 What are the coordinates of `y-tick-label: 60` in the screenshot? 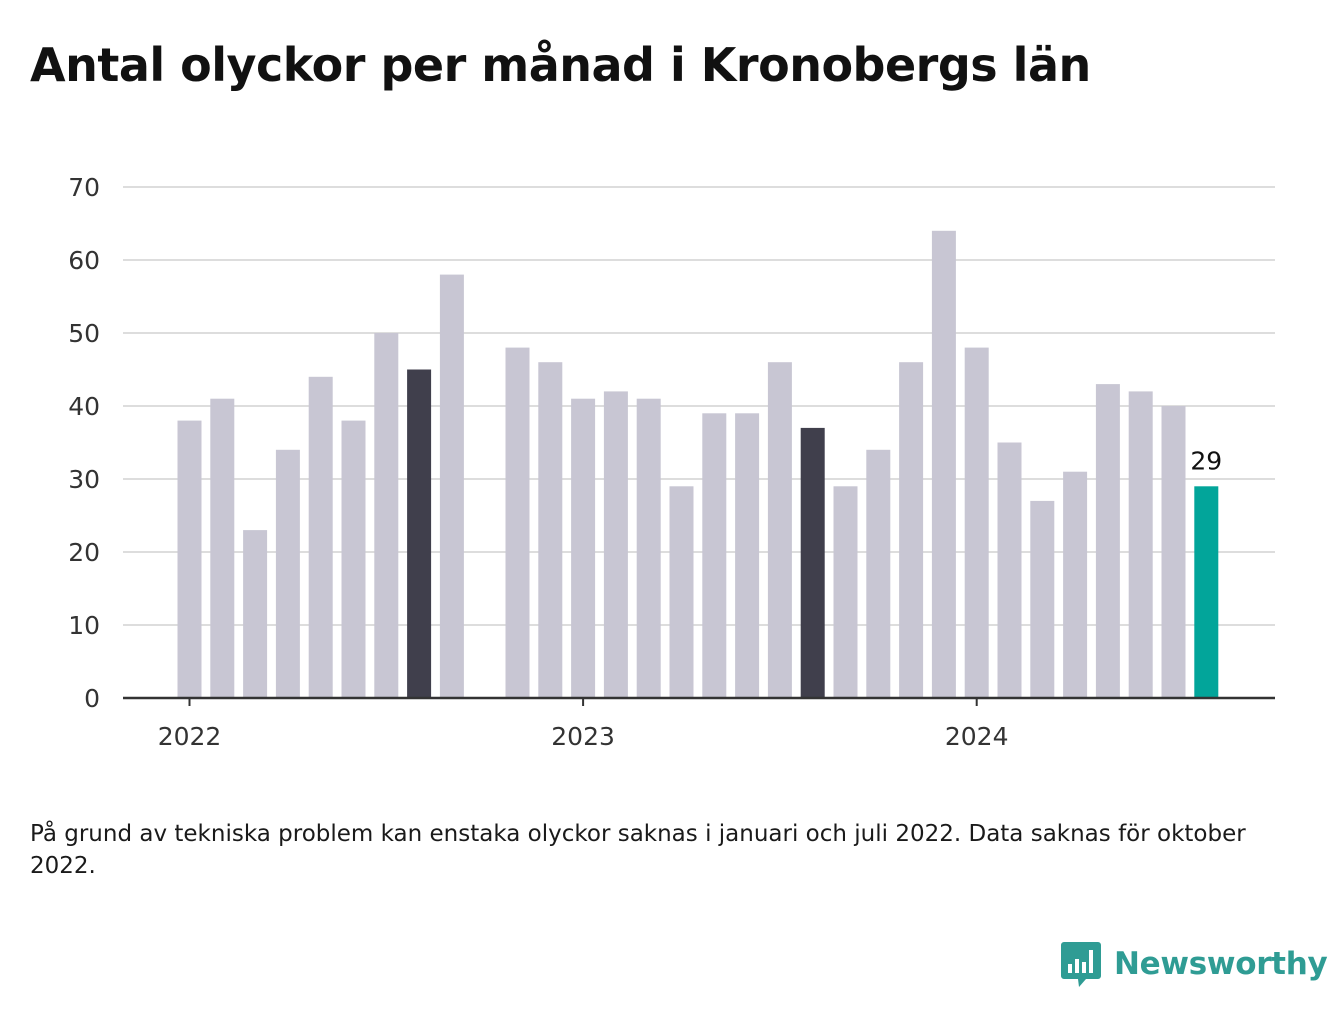 It's located at (84, 260).